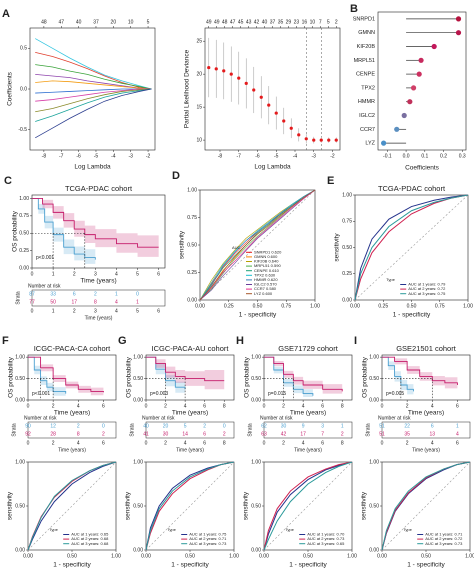 This screenshot has height=574, width=474. I want to click on y-tick-label: 0.25, so click(192, 273).